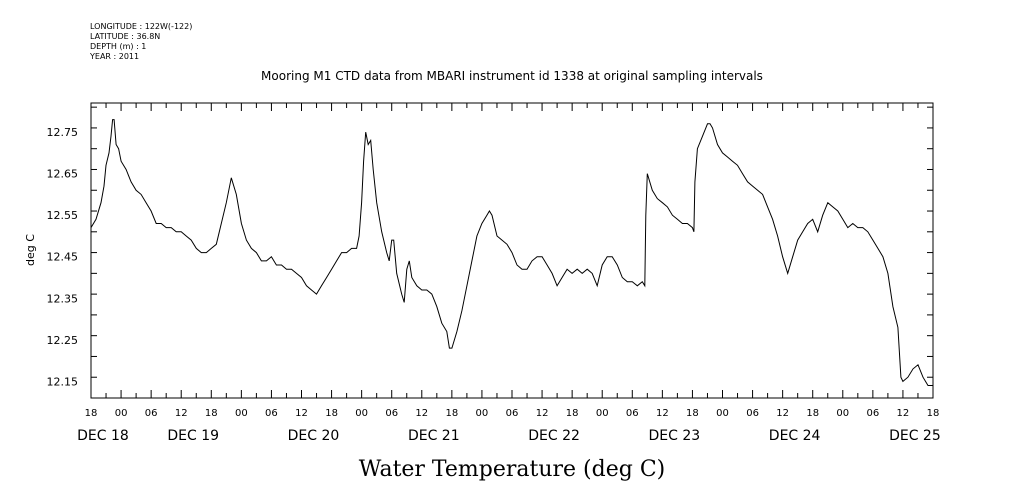 The height and width of the screenshot is (504, 1009). What do you see at coordinates (125, 36) in the screenshot?
I see `latitude-text: LATITUDE : 36.8N` at bounding box center [125, 36].